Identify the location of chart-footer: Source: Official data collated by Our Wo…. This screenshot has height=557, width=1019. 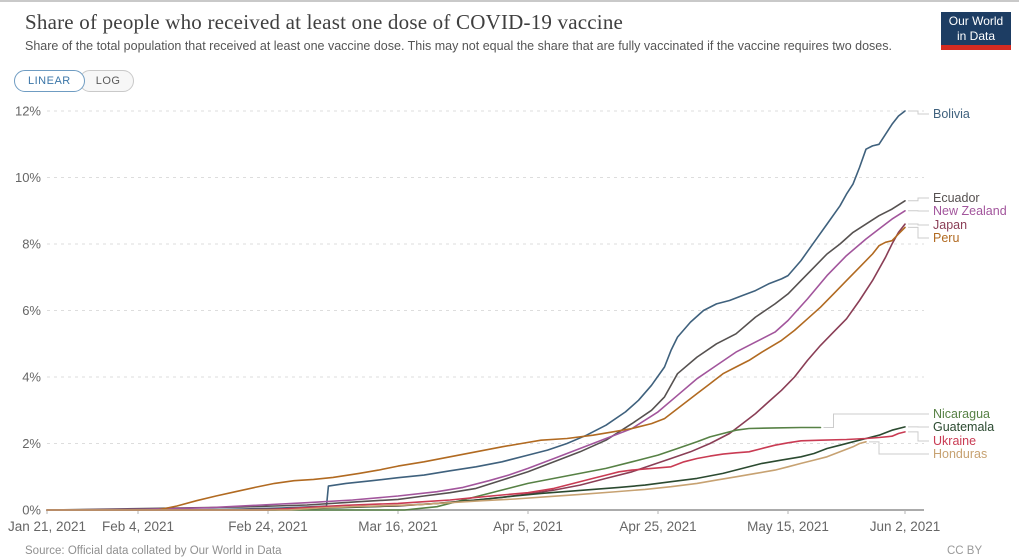
(512, 551).